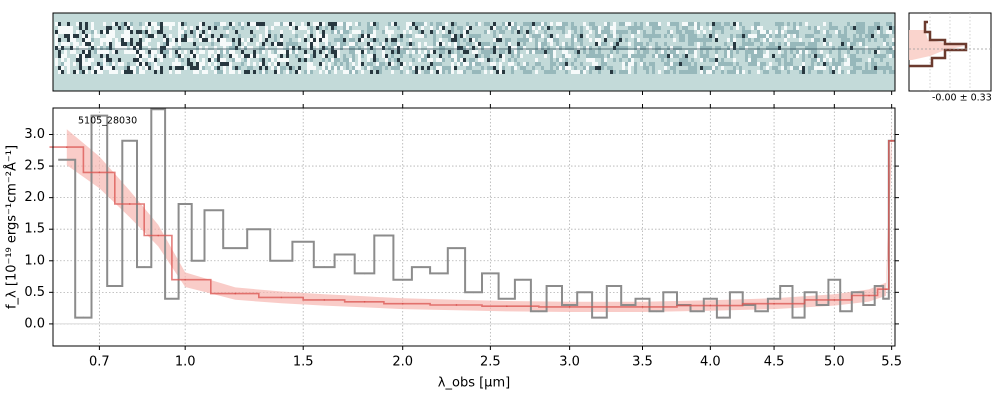  What do you see at coordinates (938, 44) in the screenshot?
I see `histogram-outline` at bounding box center [938, 44].